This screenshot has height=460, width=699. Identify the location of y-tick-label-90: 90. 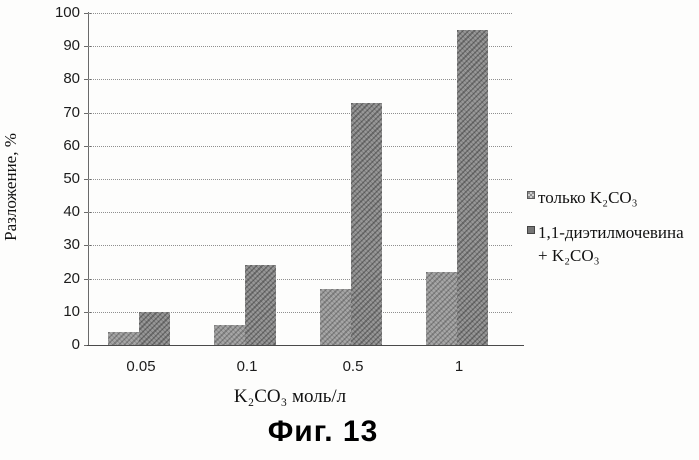
(71, 46).